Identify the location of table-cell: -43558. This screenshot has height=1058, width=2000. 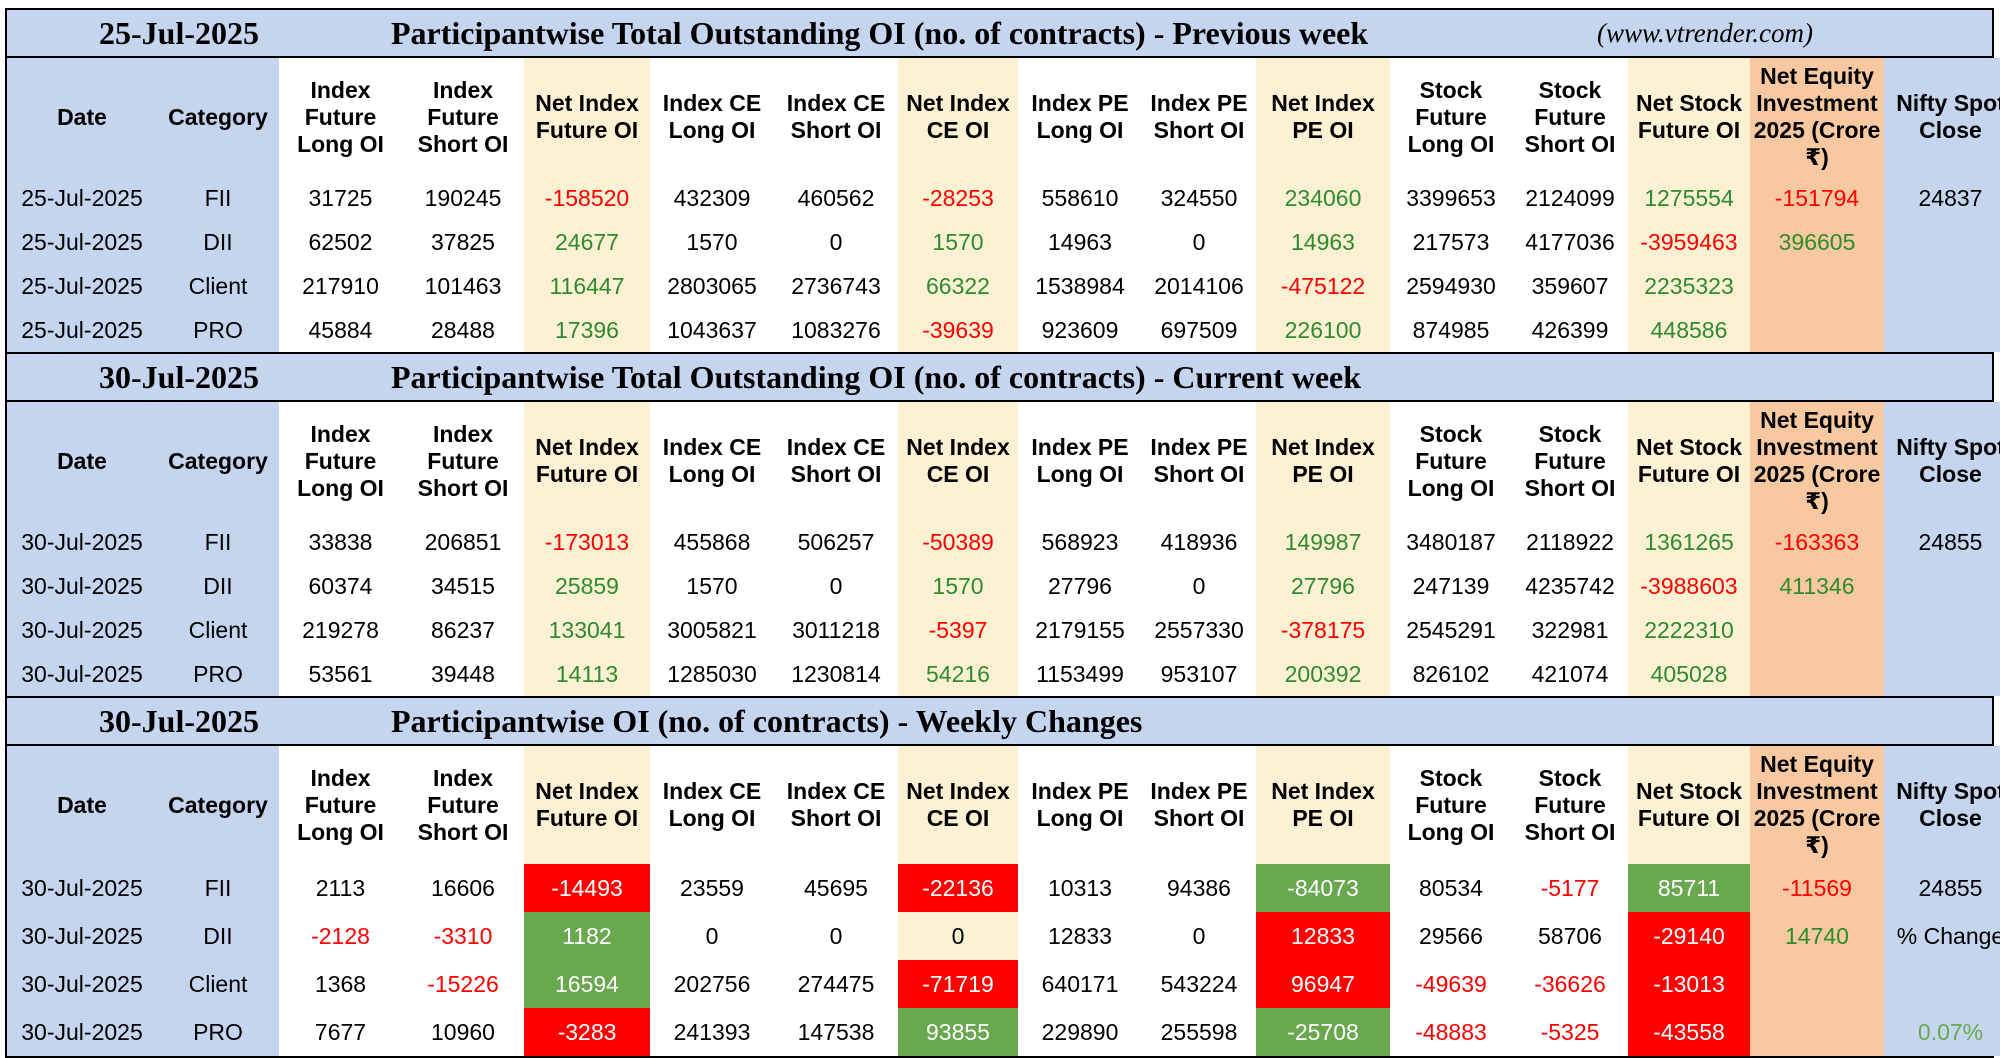
(1689, 1032).